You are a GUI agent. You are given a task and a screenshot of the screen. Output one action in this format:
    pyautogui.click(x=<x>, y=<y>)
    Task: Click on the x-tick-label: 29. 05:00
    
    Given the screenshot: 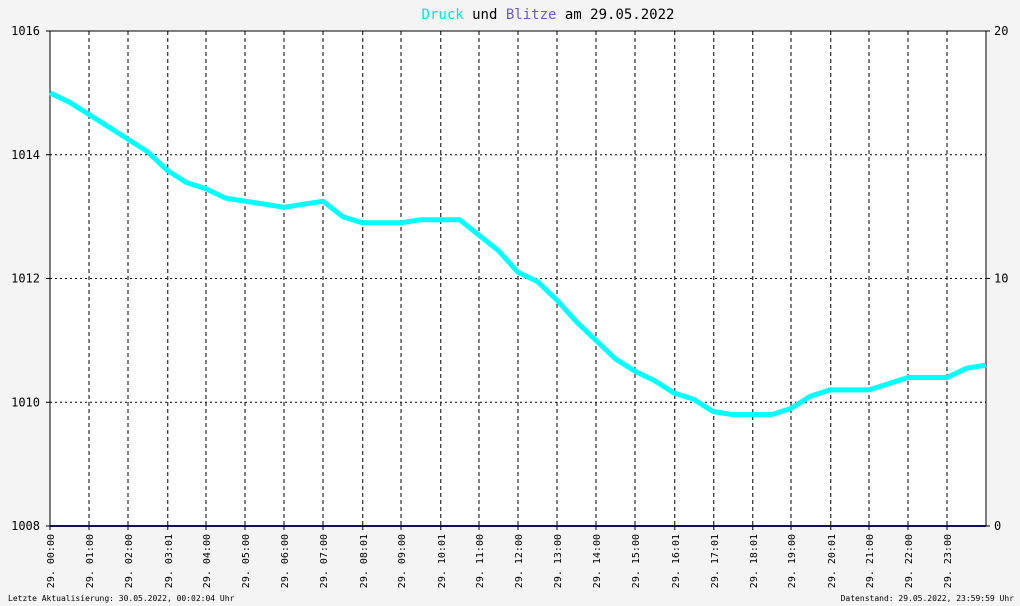 What is the action you would take?
    pyautogui.click(x=246, y=561)
    